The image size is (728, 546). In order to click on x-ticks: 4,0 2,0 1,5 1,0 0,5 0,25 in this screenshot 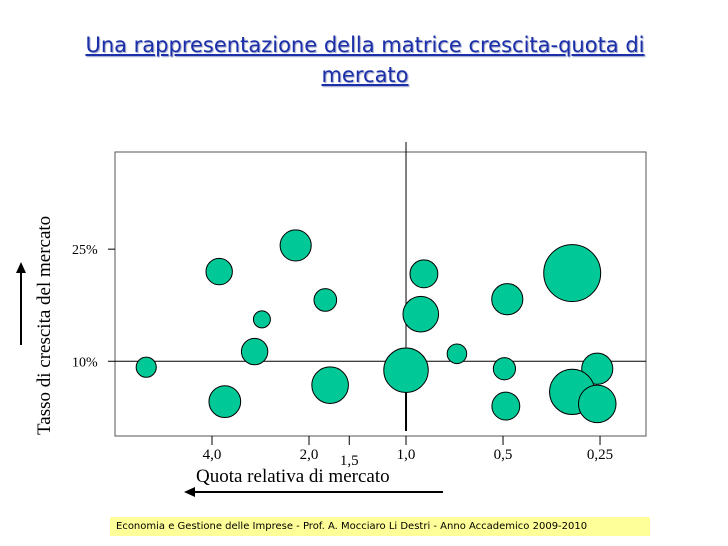, I will do `click(408, 452)`.